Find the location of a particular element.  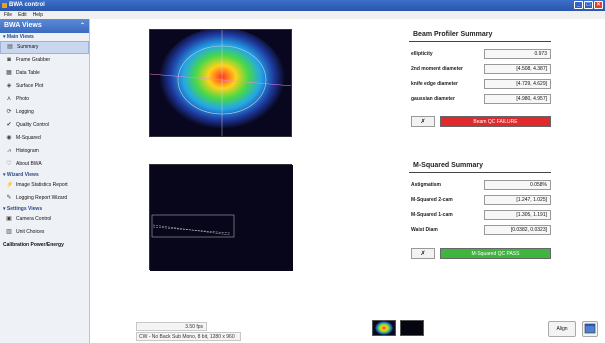

window-icon is located at coordinates (590, 328).